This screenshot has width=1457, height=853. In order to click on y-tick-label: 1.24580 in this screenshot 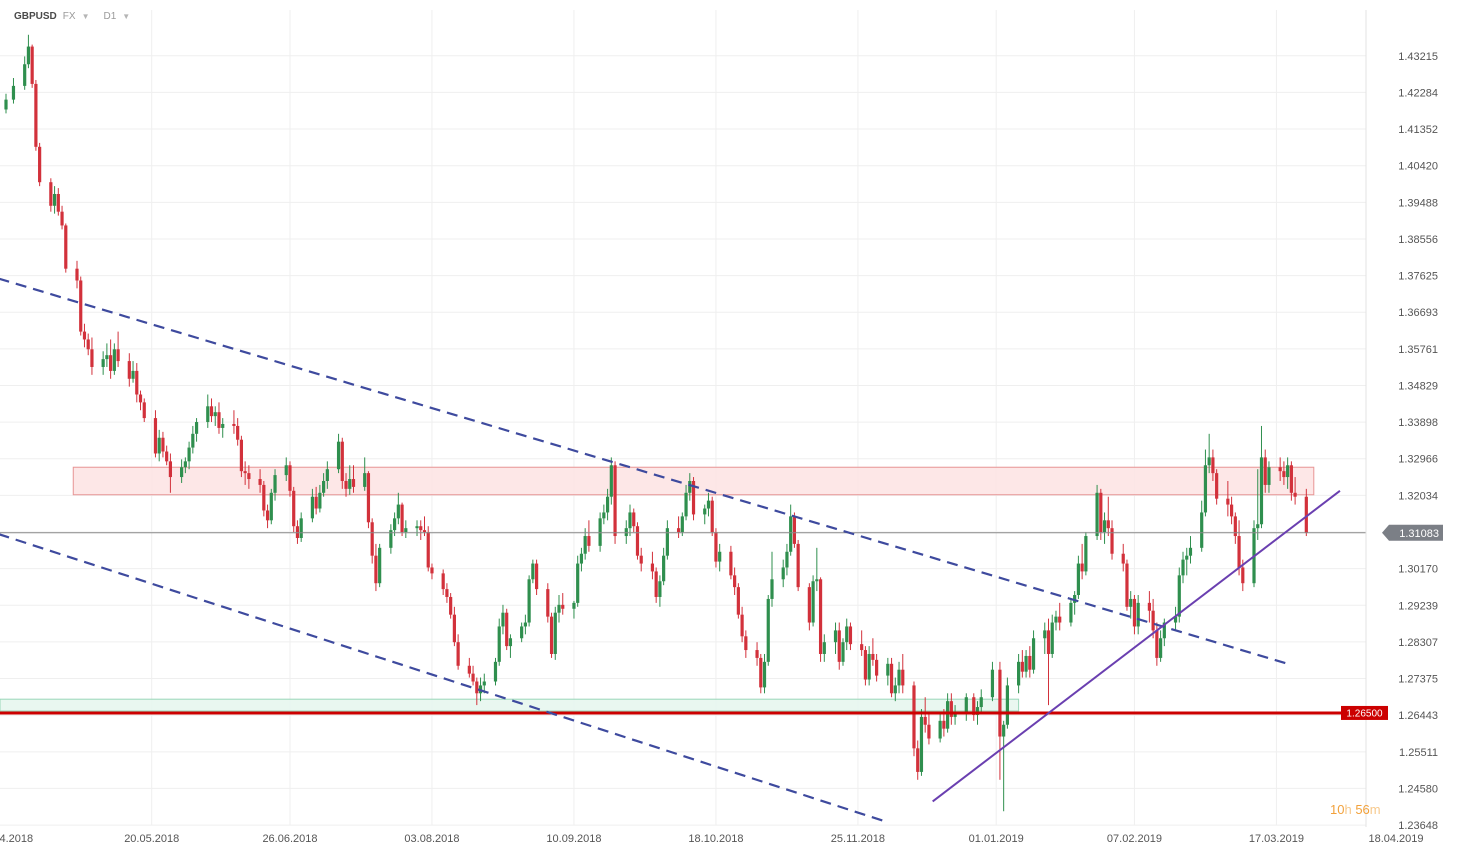, I will do `click(1418, 789)`.